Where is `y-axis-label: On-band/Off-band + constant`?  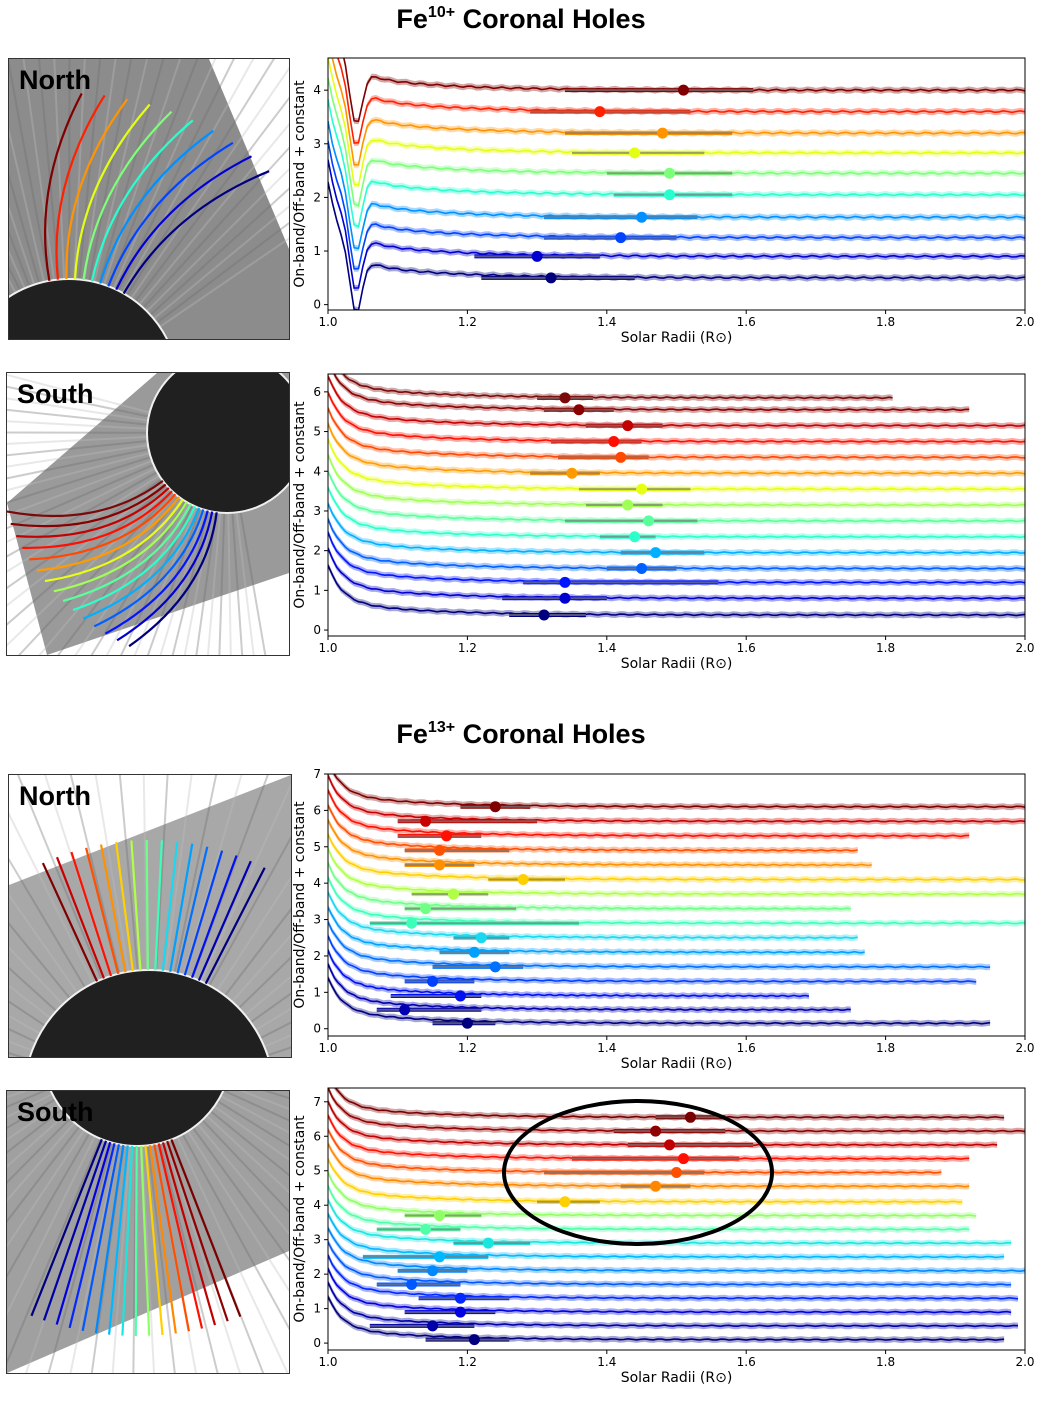
y-axis-label: On-band/Off-band + constant is located at coordinates (300, 184).